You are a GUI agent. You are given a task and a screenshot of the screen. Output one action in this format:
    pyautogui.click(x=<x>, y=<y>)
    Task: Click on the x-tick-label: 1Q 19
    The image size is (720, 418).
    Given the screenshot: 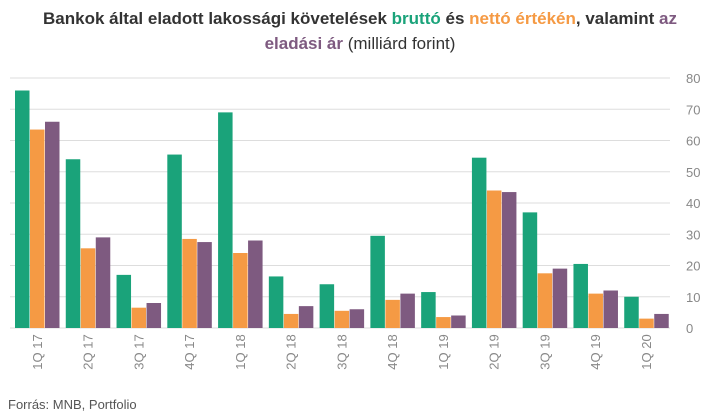 What is the action you would take?
    pyautogui.click(x=443, y=351)
    